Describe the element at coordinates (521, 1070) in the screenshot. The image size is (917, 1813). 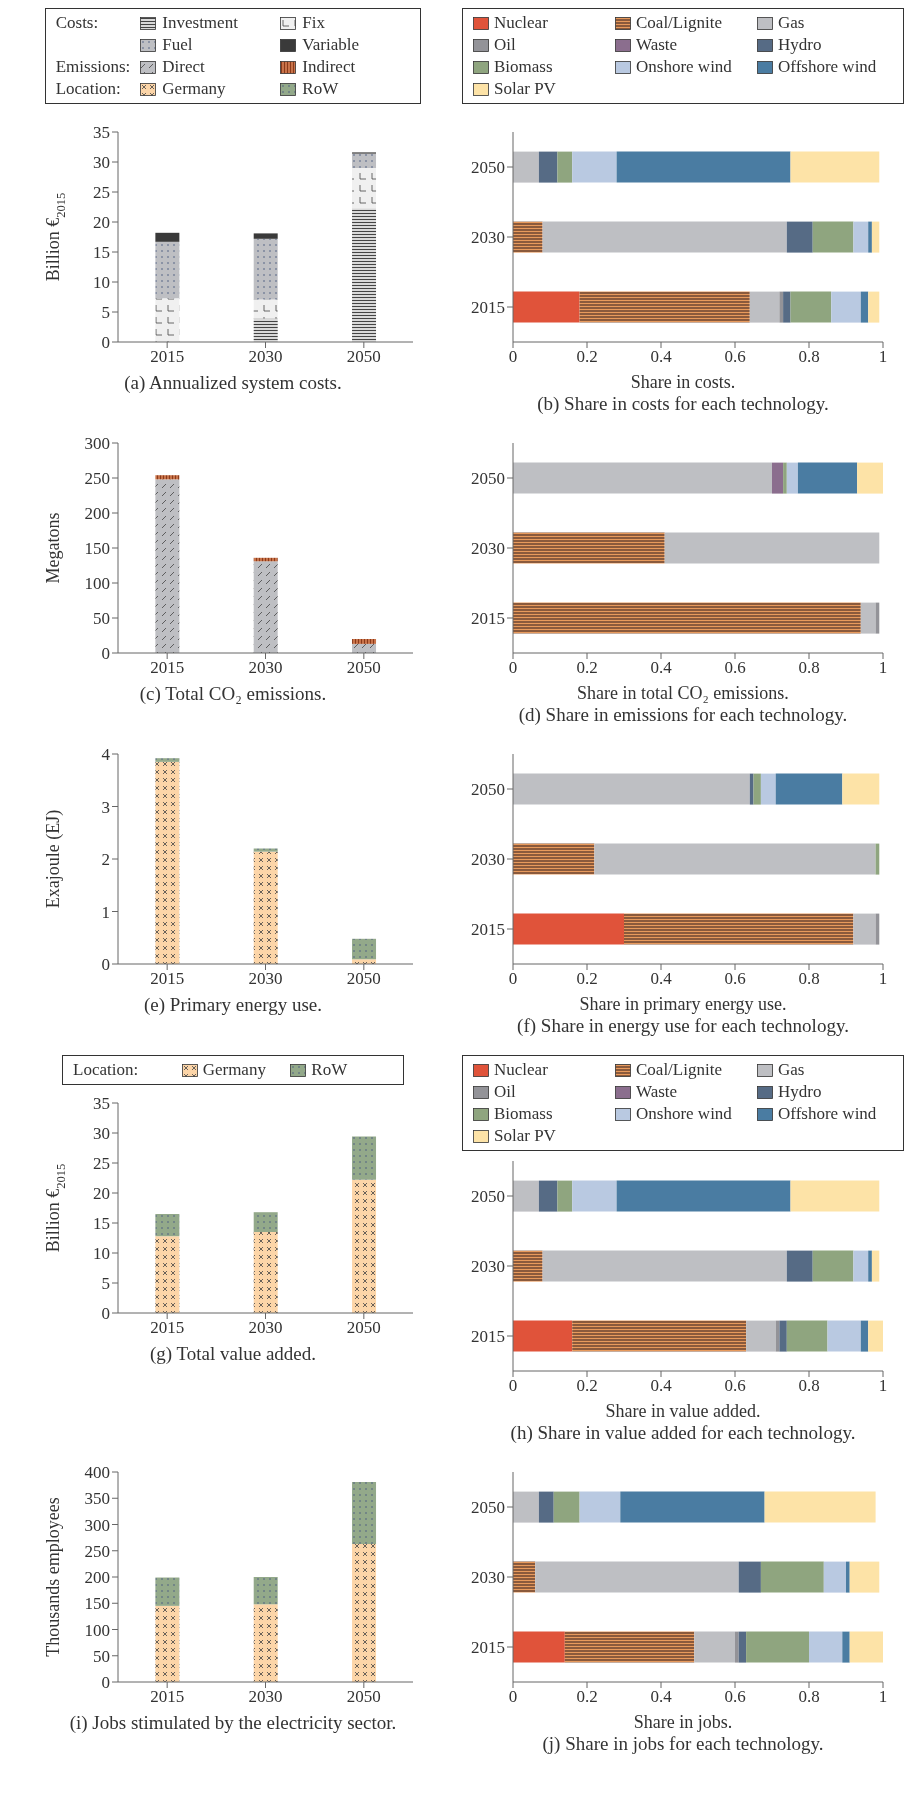
I see `legend-label: Nuclear` at that location.